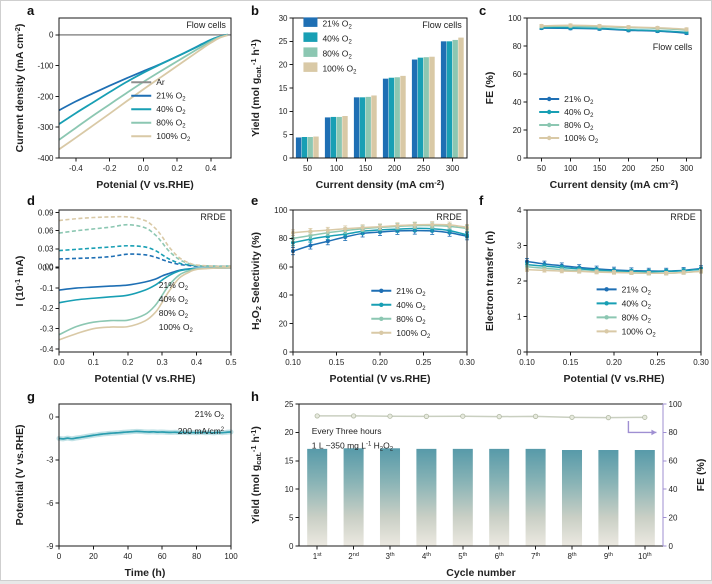 The width and height of the screenshot is (712, 584). What do you see at coordinates (658, 168) in the screenshot?
I see `svg-text: 250` at bounding box center [658, 168].